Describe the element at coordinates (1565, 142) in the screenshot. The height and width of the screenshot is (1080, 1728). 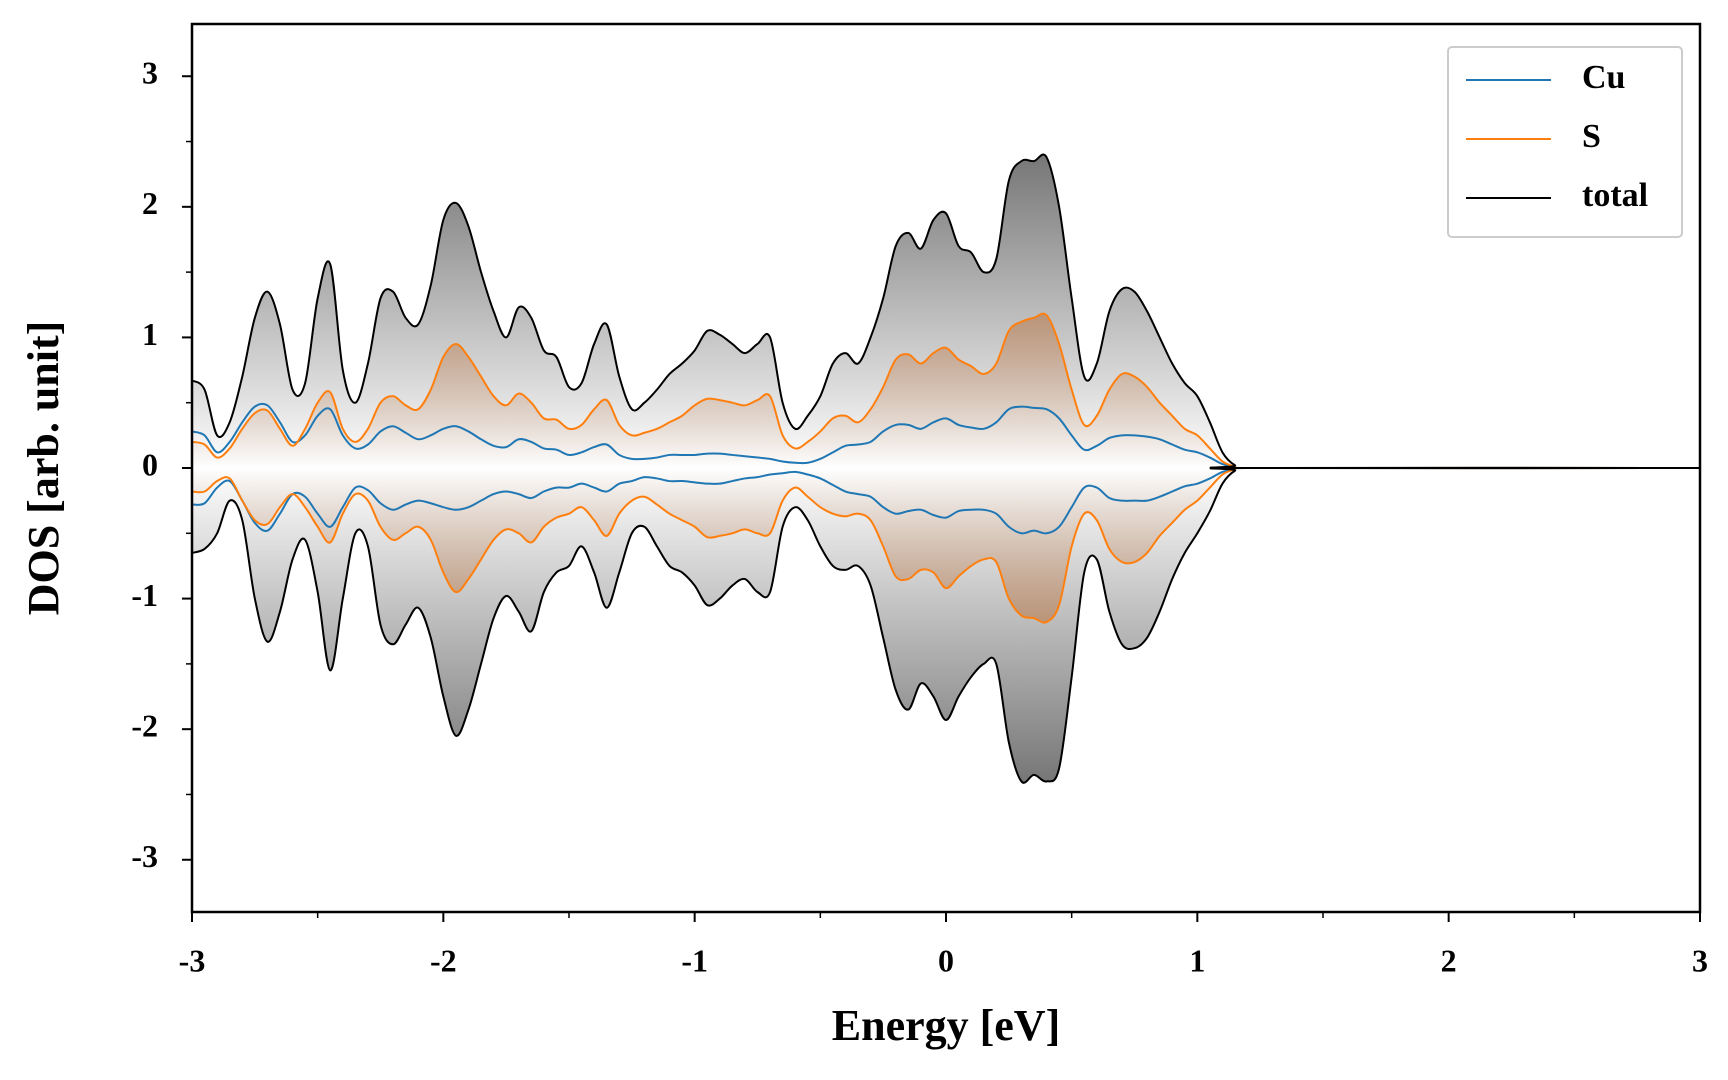
I see `legend-box` at that location.